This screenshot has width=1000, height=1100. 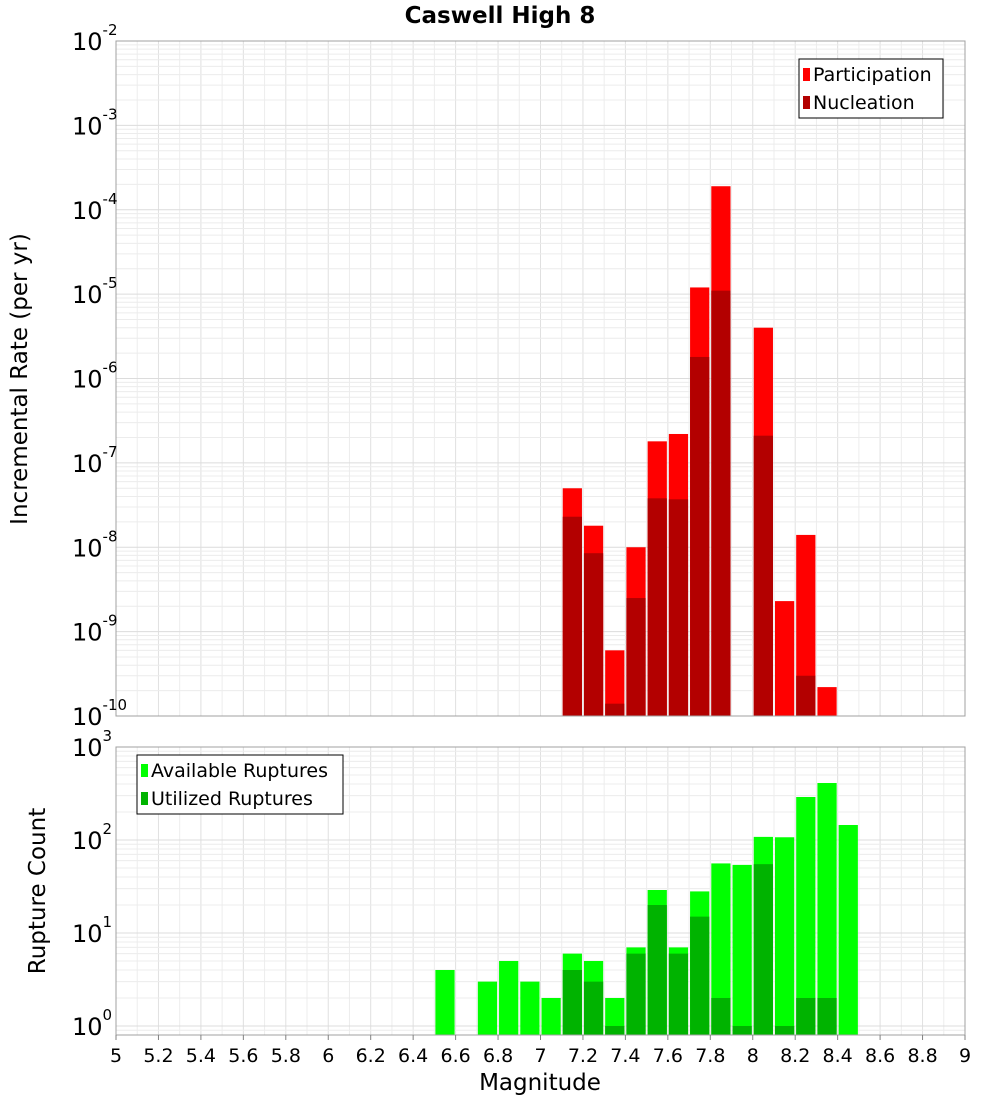 I want to click on rate-y-tick-label: 10⁻⁴, so click(x=95, y=207).